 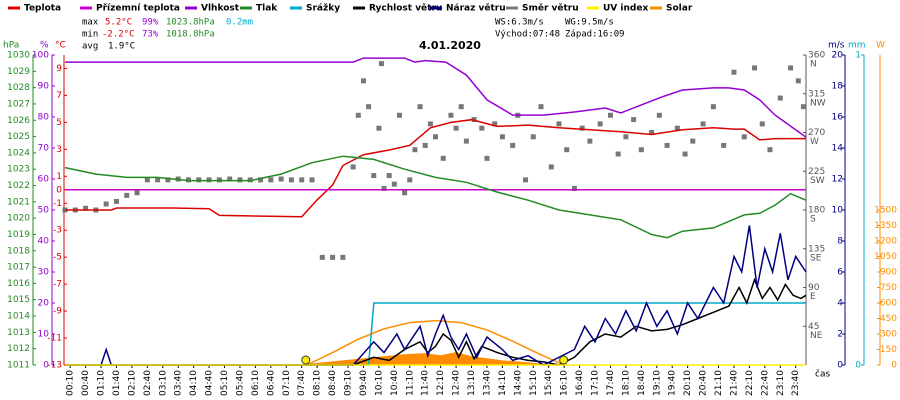 I want to click on axis-unit: %, so click(x=44, y=46).